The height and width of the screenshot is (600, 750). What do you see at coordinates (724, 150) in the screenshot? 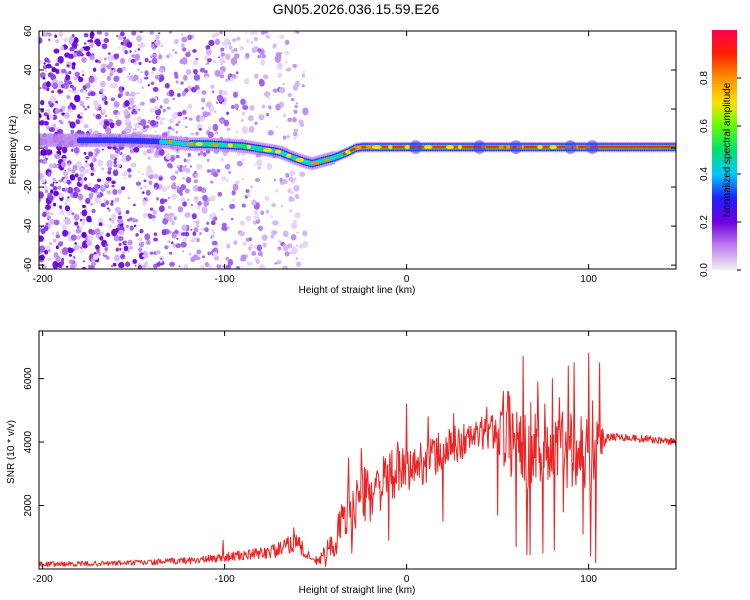
I see `colorbar-gradient` at bounding box center [724, 150].